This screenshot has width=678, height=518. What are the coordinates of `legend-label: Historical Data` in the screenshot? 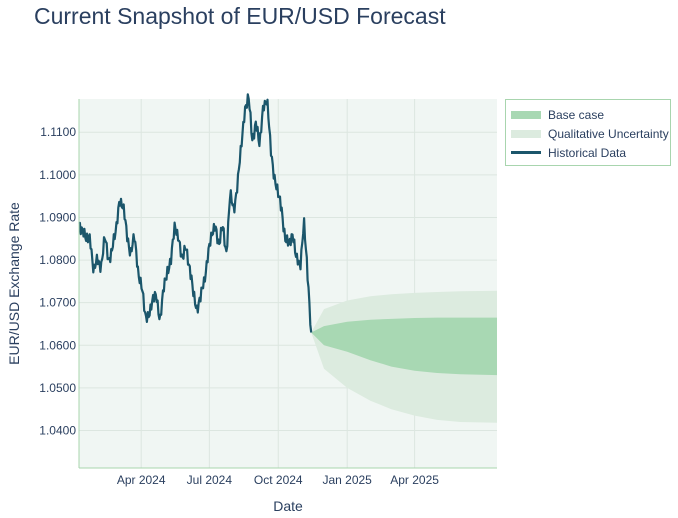 It's located at (587, 152).